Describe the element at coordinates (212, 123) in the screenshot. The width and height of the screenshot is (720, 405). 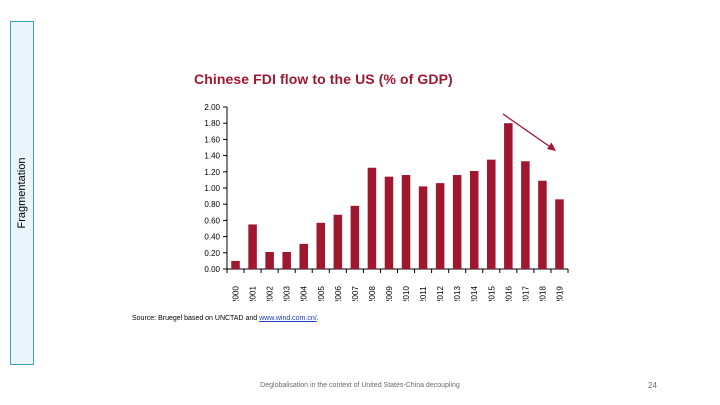
I see `y-tick-label: 1.80` at that location.